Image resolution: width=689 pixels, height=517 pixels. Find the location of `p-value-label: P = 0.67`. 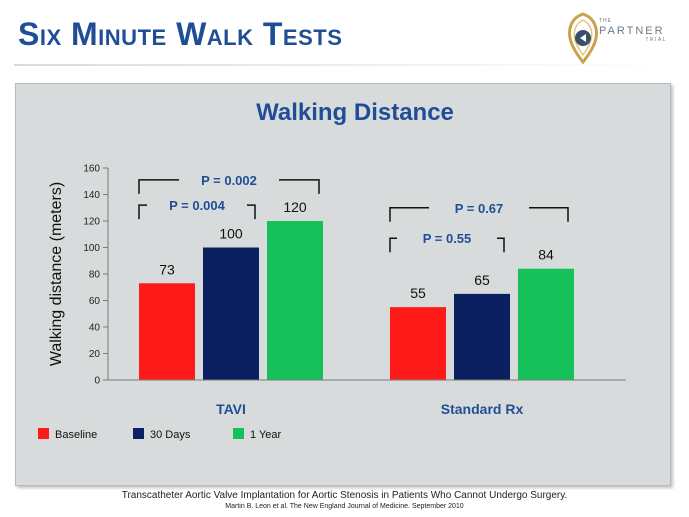

p-value-label: P = 0.67 is located at coordinates (479, 208).